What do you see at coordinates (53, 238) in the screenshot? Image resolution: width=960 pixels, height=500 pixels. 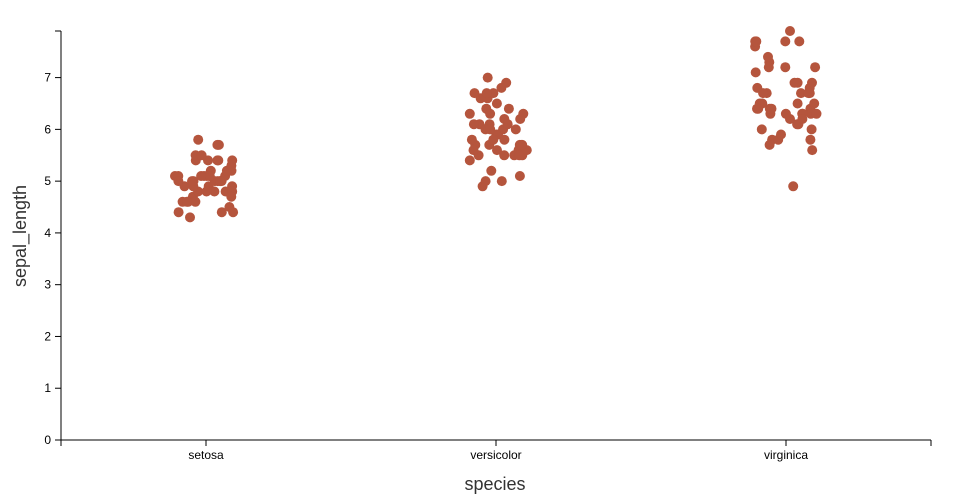 I see `y-axis: 0 1 2 3 4 5 6 7` at bounding box center [53, 238].